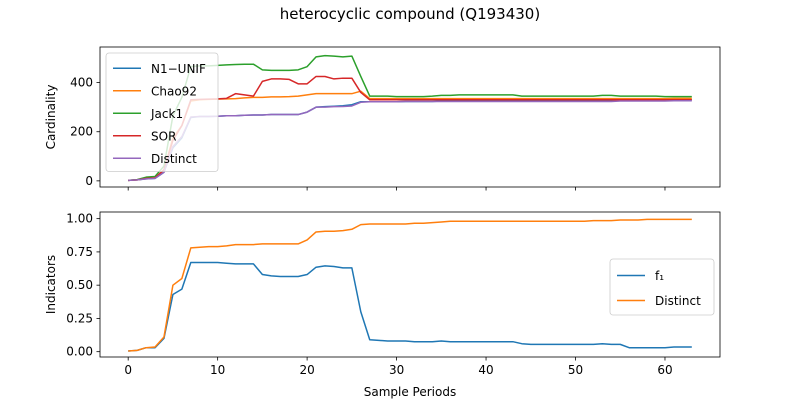 Image resolution: width=800 pixels, height=400 pixels. Describe the element at coordinates (178, 69) in the screenshot. I see `legend-label: N1−UNIF` at that location.